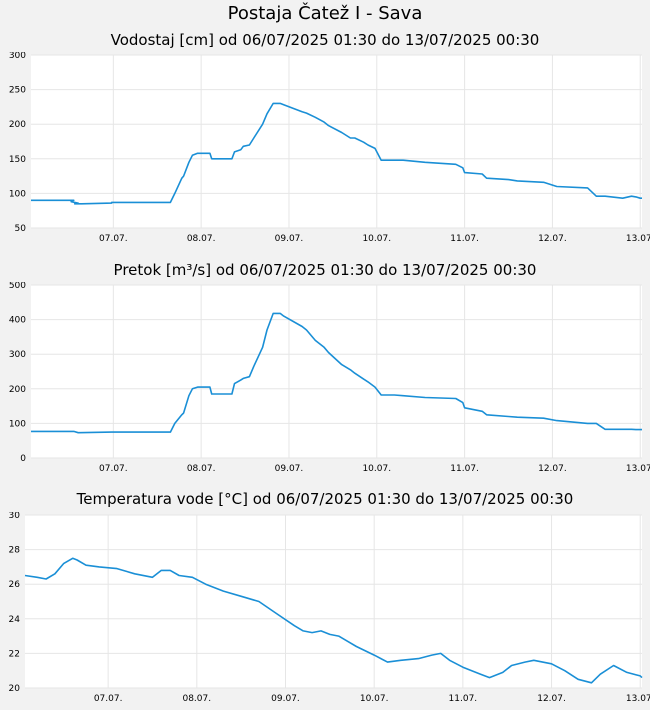  I want to click on page-title: Postaja Čatež I - Sava, so click(325, 13).